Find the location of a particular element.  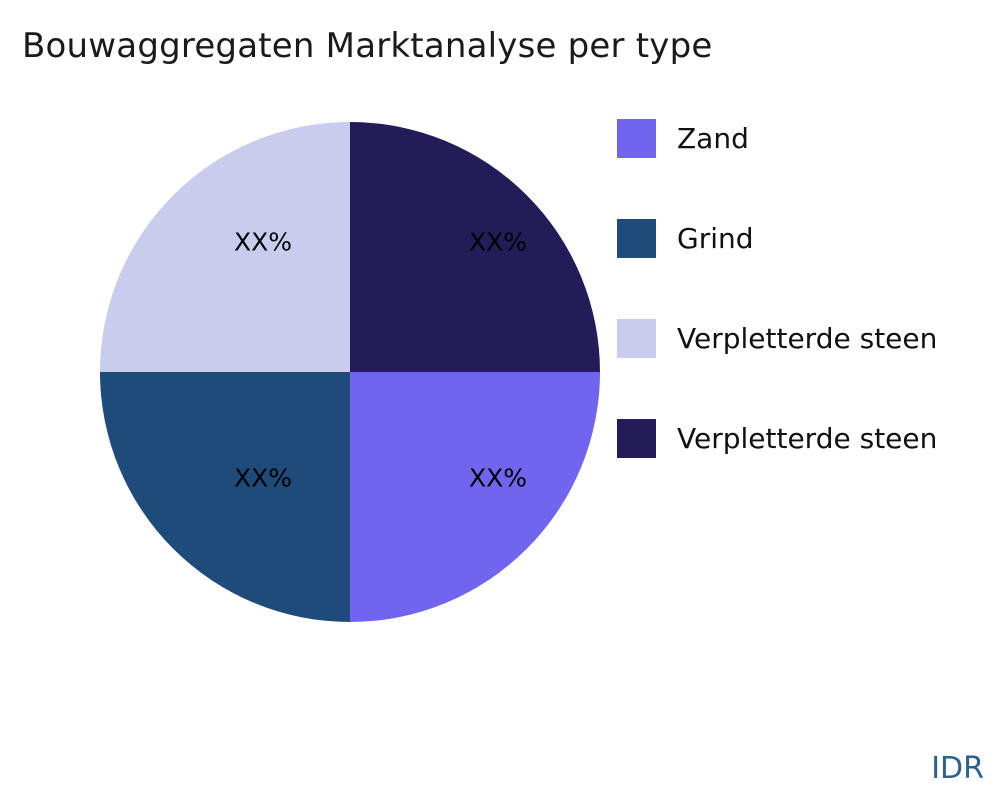

pie-slice-verpletterde-steen-dark is located at coordinates (475, 247).